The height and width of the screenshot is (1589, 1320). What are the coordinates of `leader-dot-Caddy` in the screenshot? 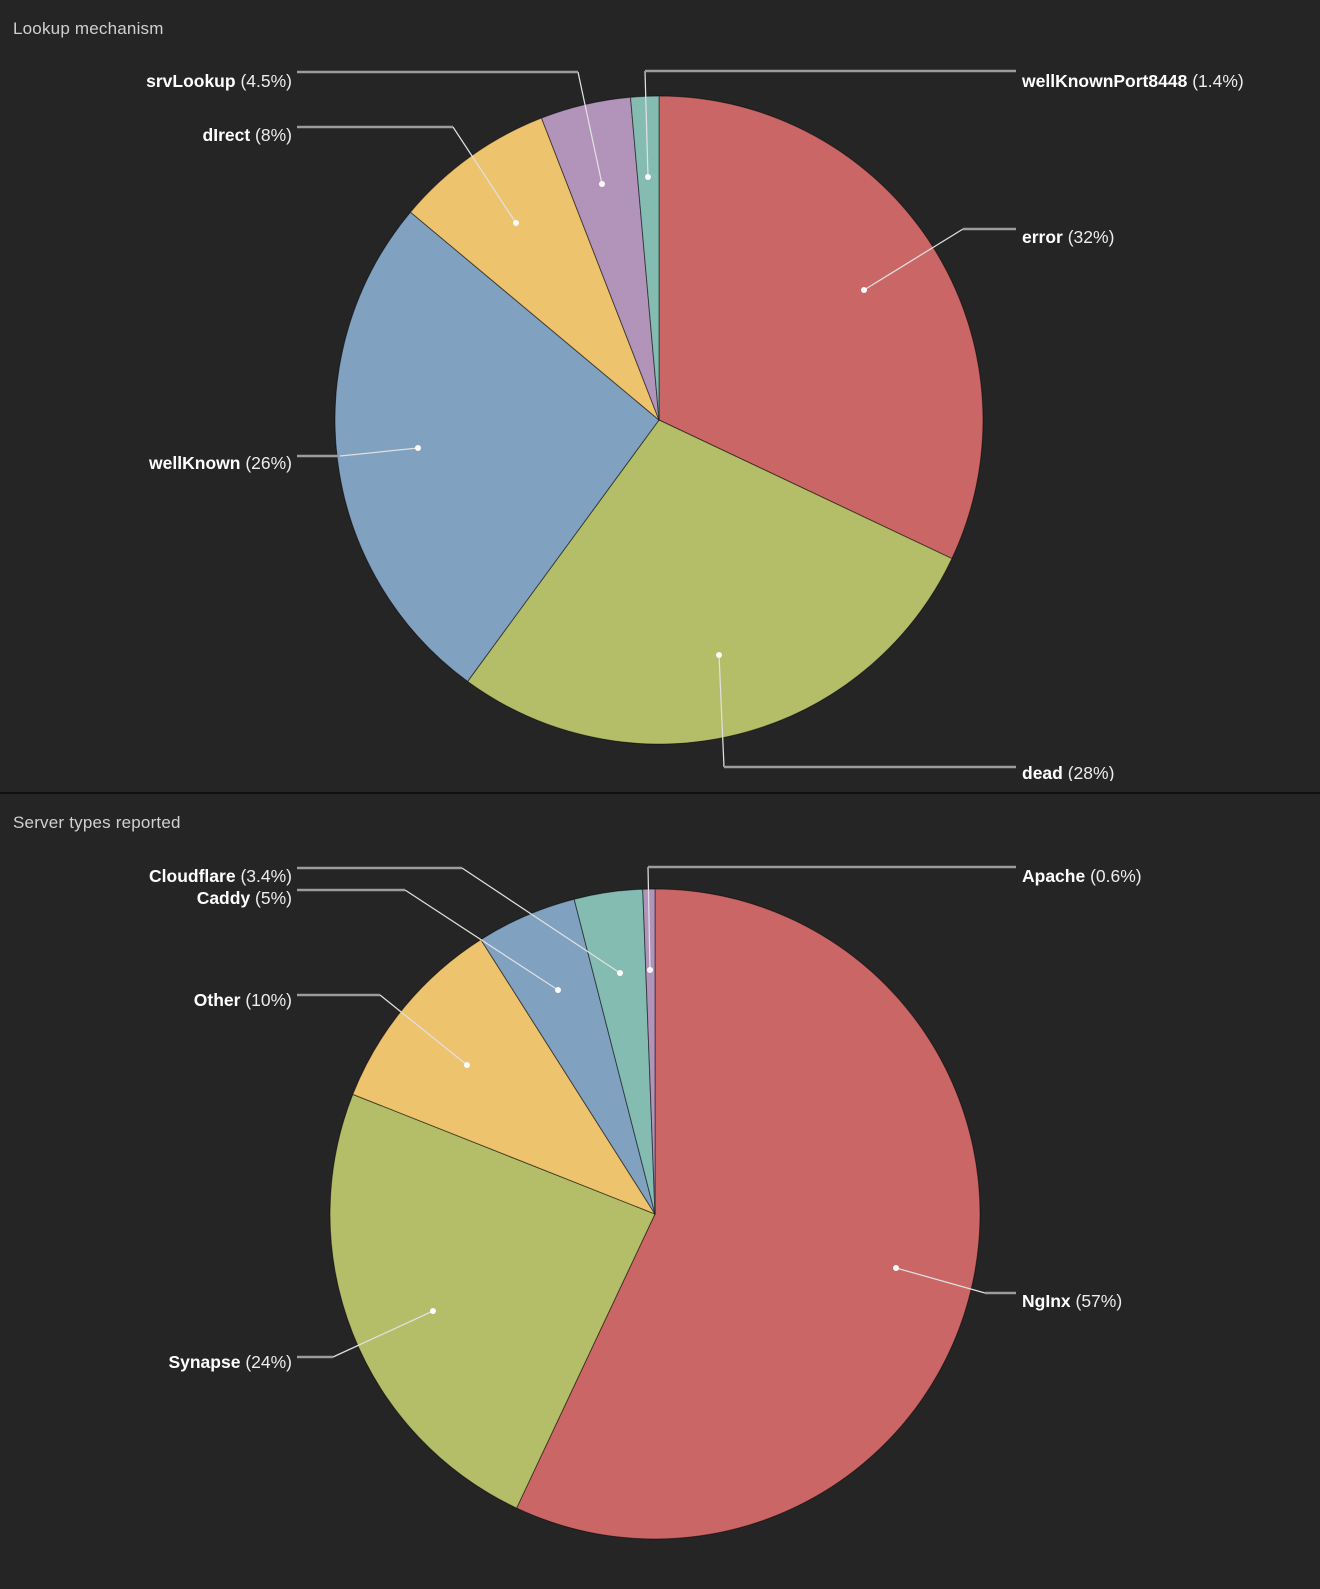 It's located at (558, 990).